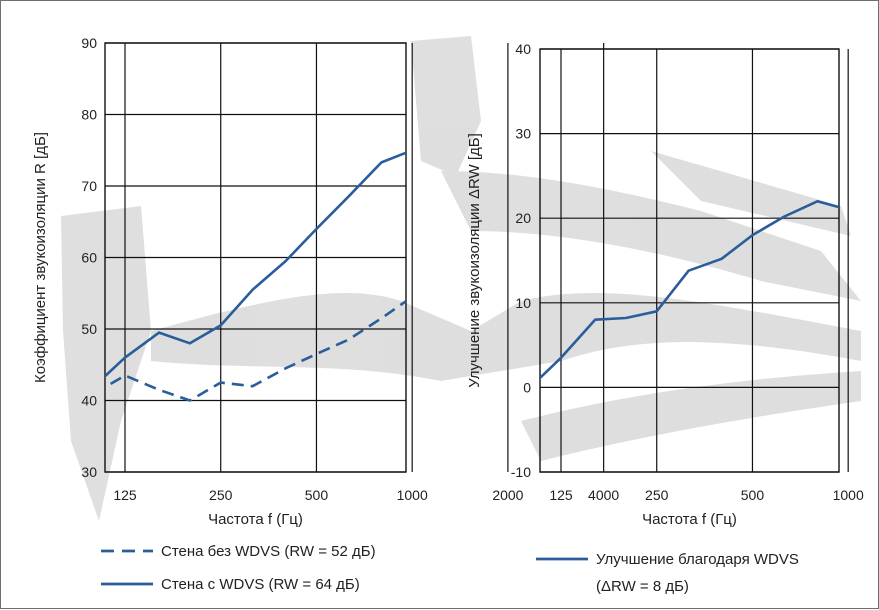  I want to click on x-tick-label: 4000, so click(603, 495).